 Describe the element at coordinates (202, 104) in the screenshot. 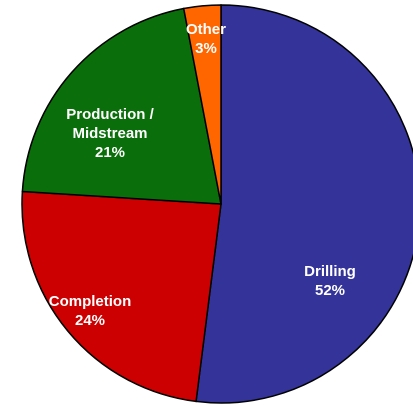

I see `pie-slice` at that location.